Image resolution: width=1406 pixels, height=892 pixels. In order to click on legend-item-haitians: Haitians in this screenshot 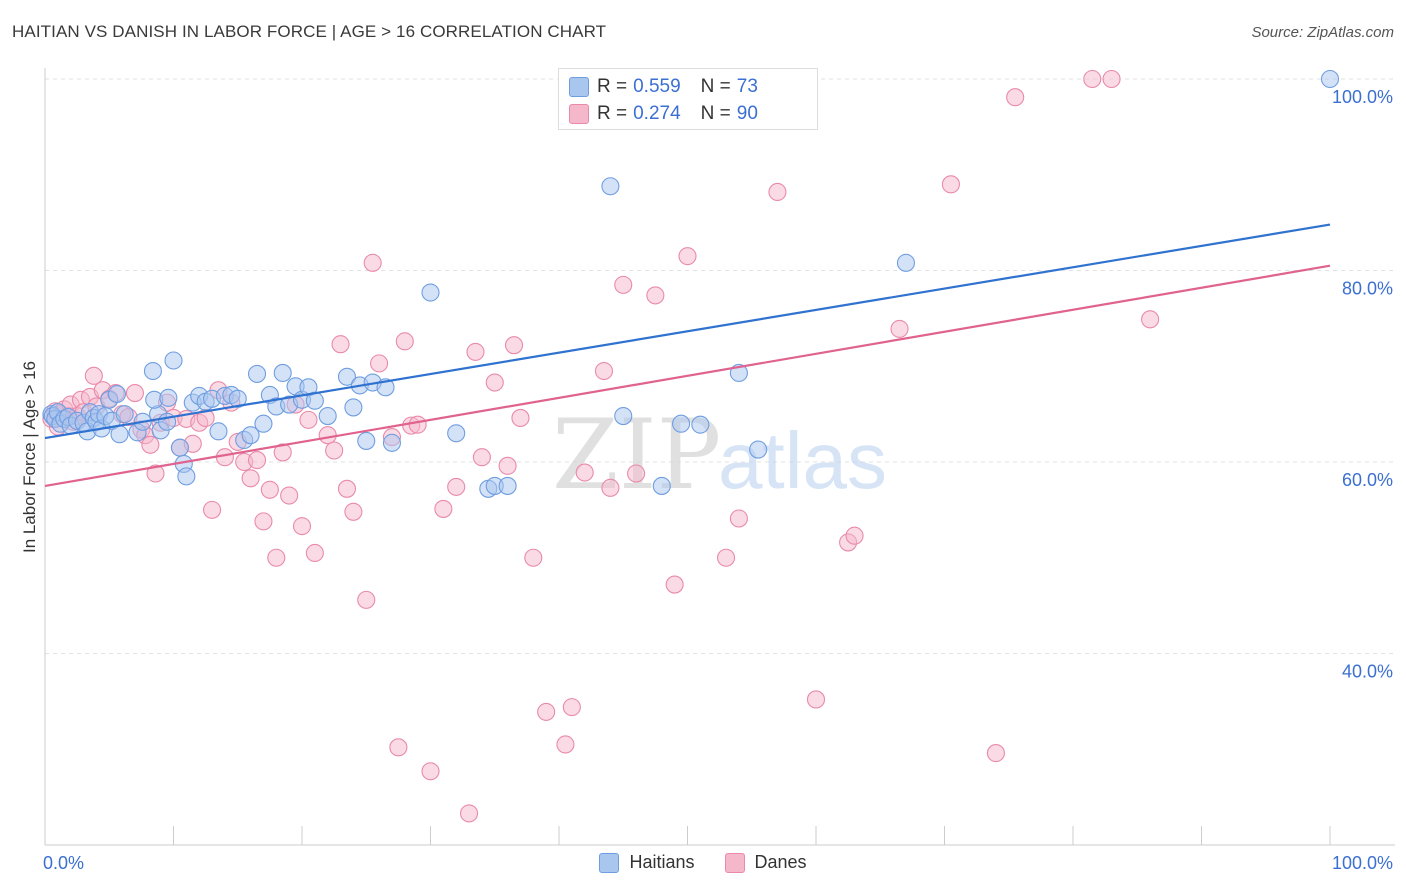, I will do `click(647, 862)`.